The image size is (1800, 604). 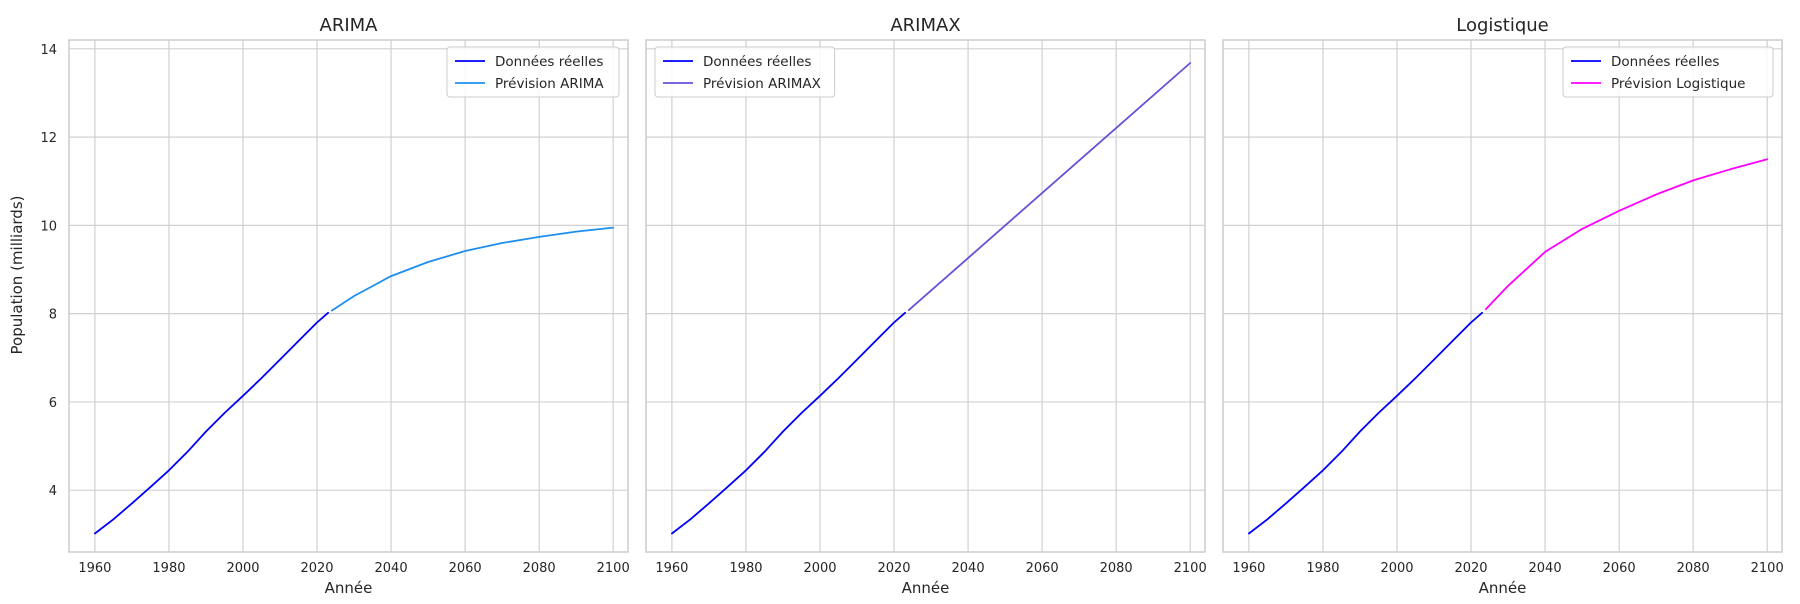 I want to click on legend: Données réelles Prévision Logistique, so click(x=1668, y=72).